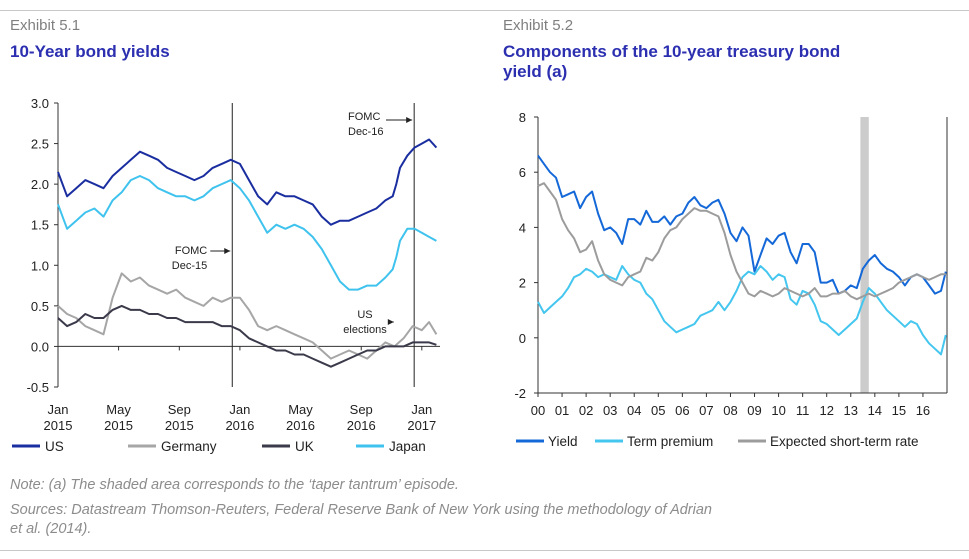  Describe the element at coordinates (522, 172) in the screenshot. I see `y-tick-label: 6` at that location.